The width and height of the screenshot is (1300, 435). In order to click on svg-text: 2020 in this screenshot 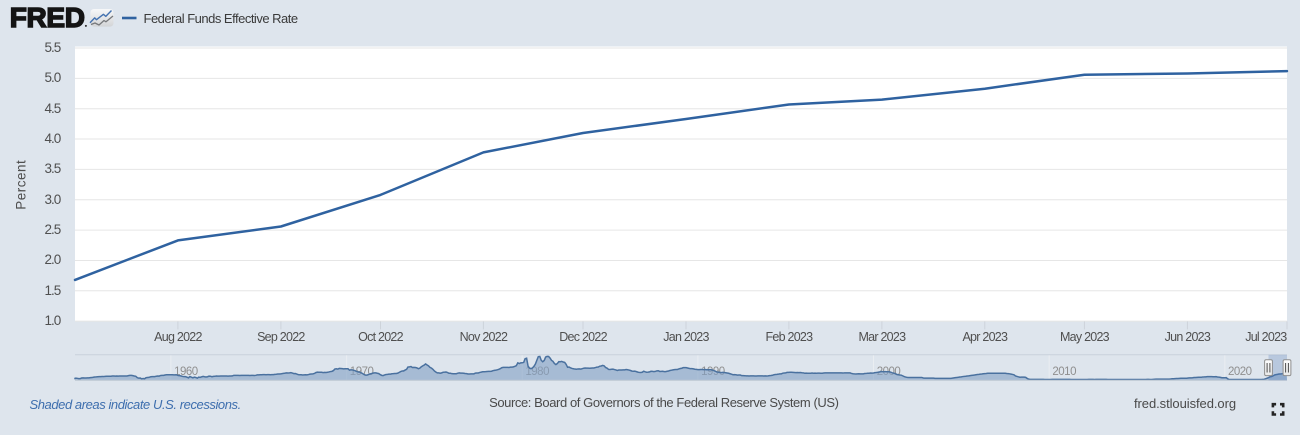, I will do `click(1240, 372)`.